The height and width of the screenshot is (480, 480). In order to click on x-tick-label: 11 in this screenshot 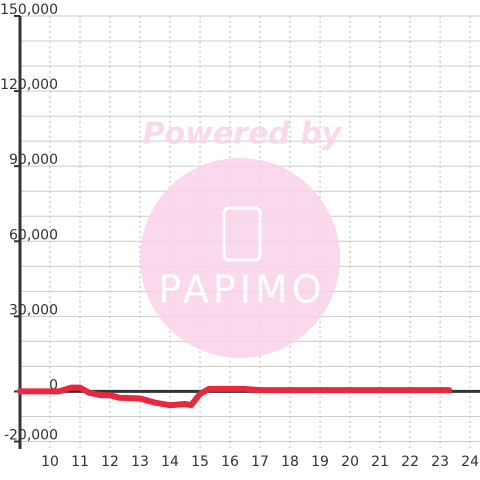, I will do `click(80, 462)`.